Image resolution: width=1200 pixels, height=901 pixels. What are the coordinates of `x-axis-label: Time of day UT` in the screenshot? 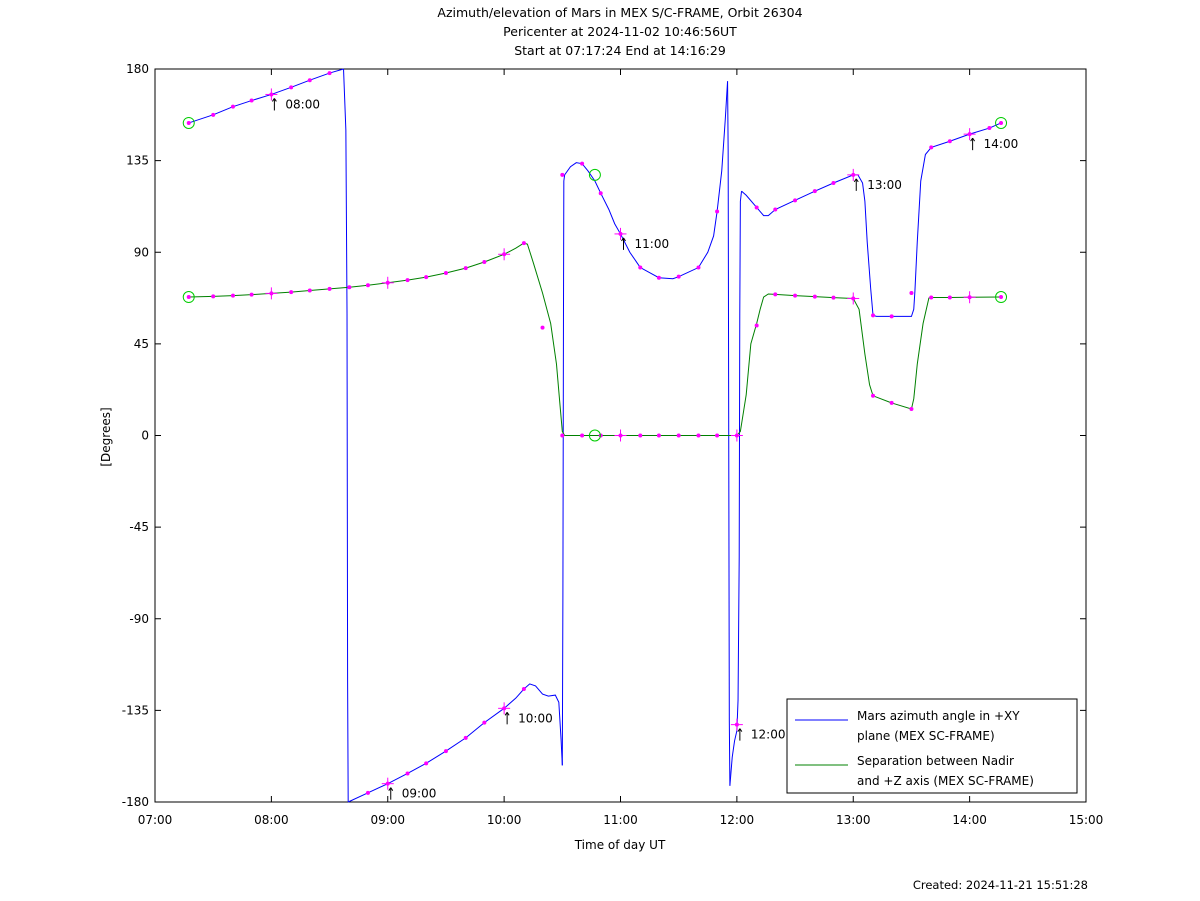 It's located at (620, 845).